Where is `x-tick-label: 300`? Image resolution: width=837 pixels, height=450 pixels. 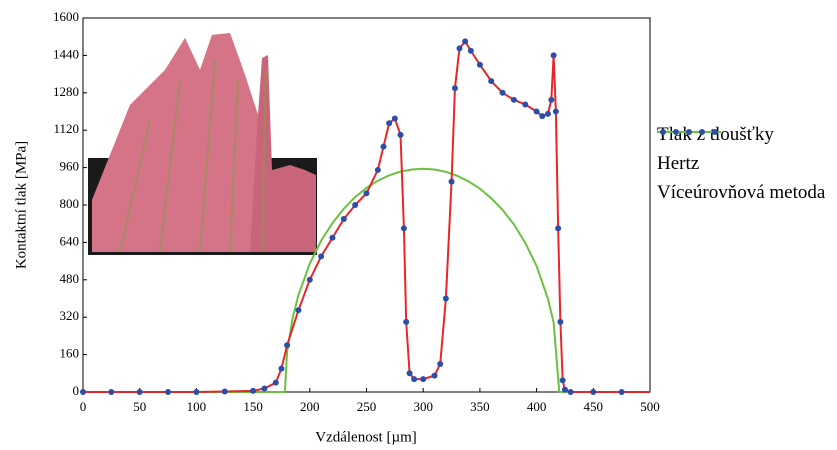 x-tick-label: 300 is located at coordinates (423, 406).